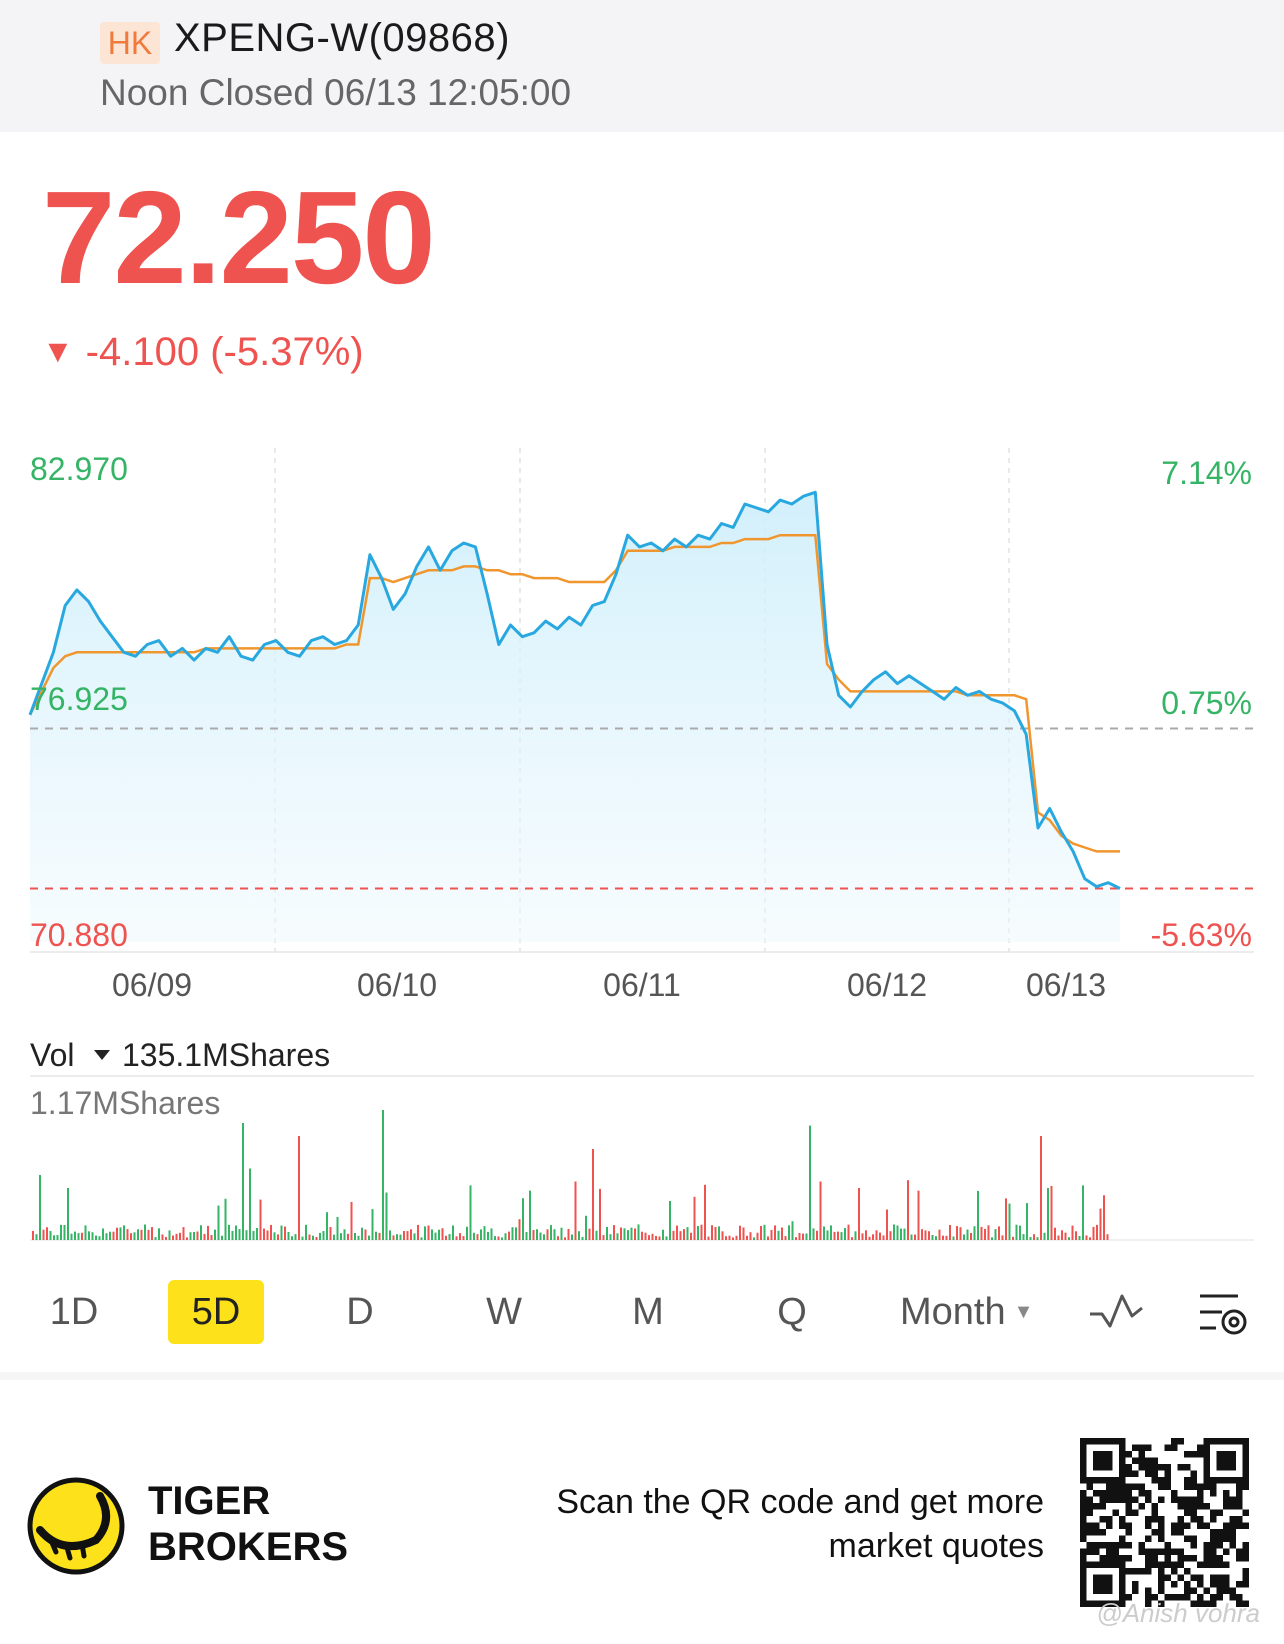 This screenshot has width=1284, height=1644. What do you see at coordinates (79, 469) in the screenshot?
I see `y-left-top-label: 82.970` at bounding box center [79, 469].